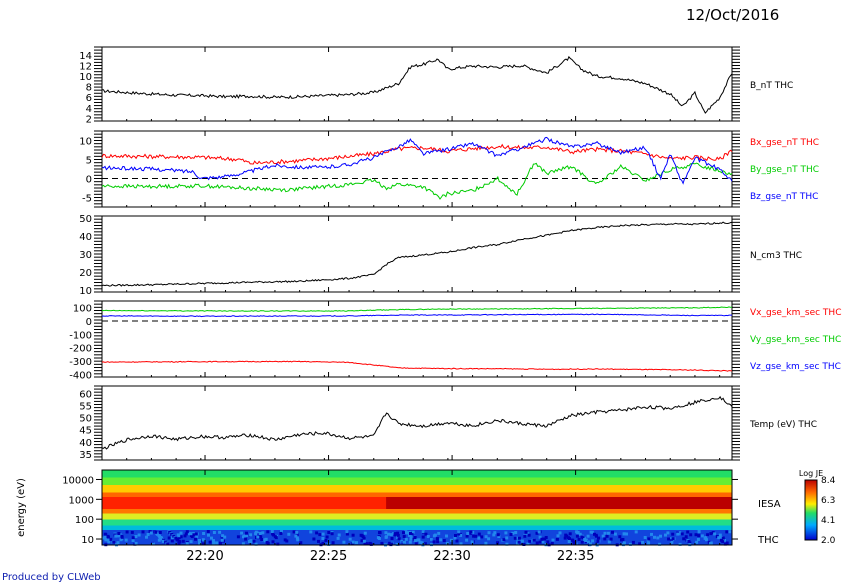 The width and height of the screenshot is (864, 584). What do you see at coordinates (89, 180) in the screenshot?
I see `y-tick-label: 0` at bounding box center [89, 180].